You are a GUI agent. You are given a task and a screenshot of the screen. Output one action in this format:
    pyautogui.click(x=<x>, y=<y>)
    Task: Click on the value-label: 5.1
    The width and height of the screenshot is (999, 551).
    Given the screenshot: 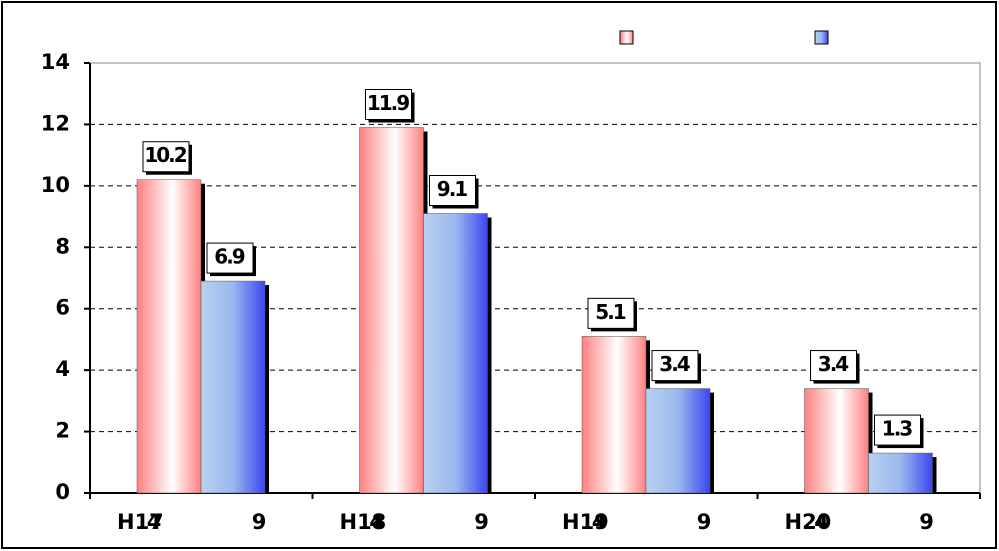 What is the action you would take?
    pyautogui.click(x=610, y=312)
    